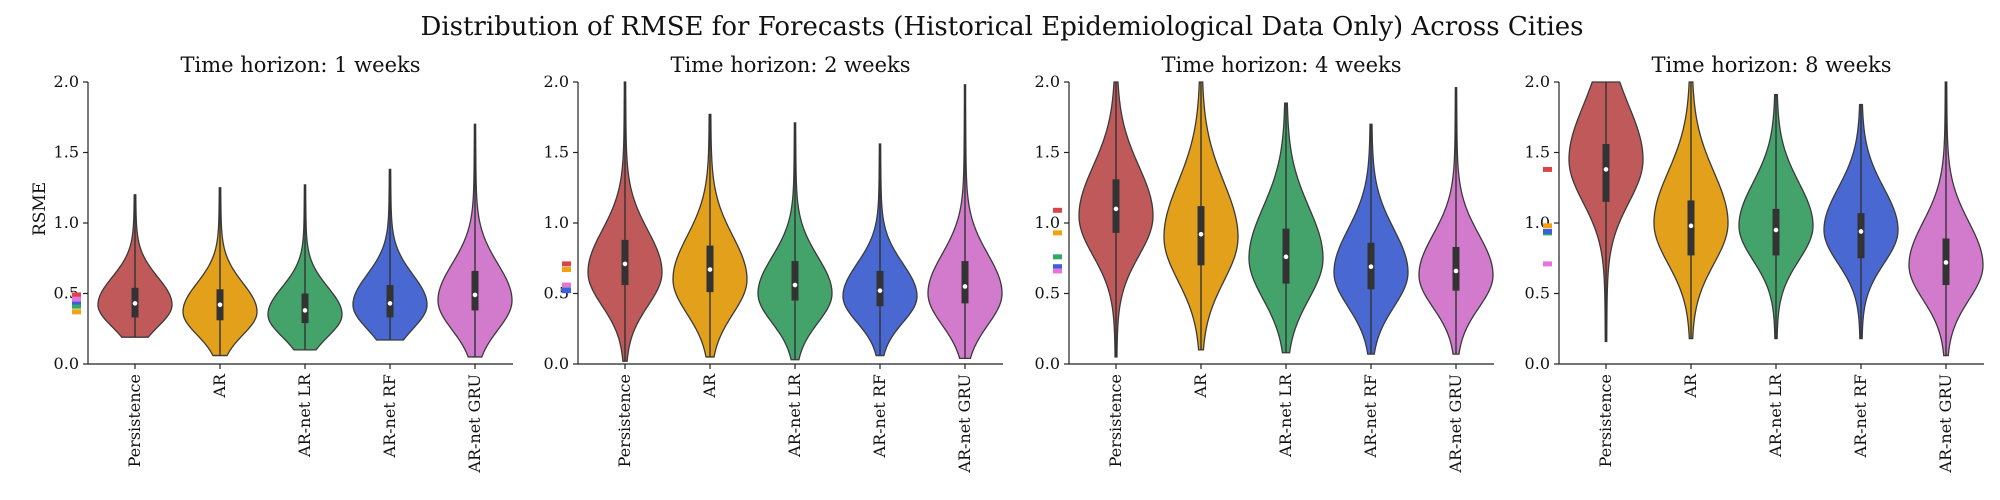 This screenshot has height=500, width=2000. What do you see at coordinates (1281, 65) in the screenshot?
I see `panel-title: Time horizon: 4 weeks` at bounding box center [1281, 65].